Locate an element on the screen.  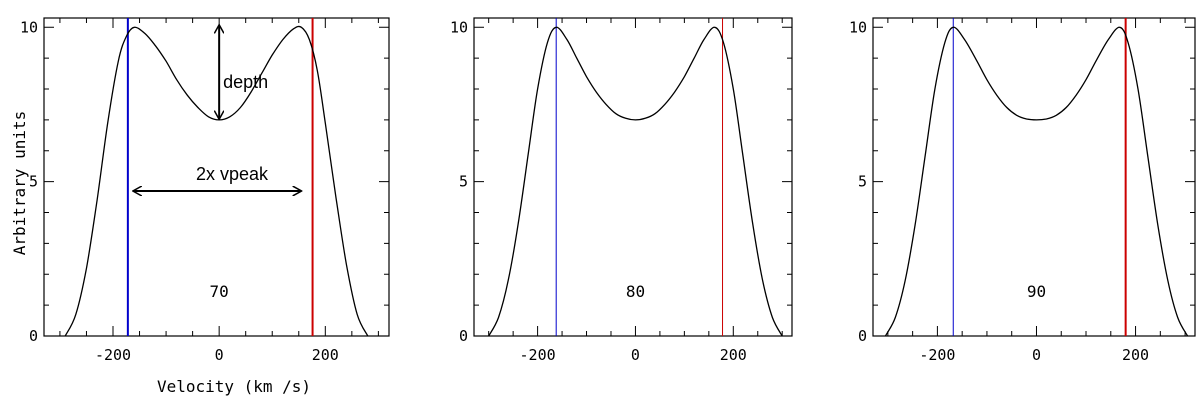
panel-number-label: 90 is located at coordinates (1036, 291).